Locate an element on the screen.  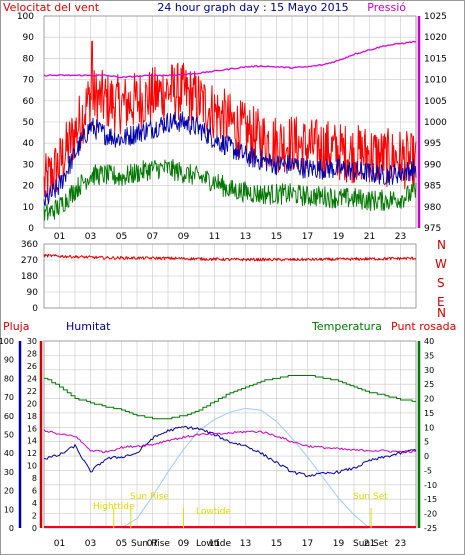
p2-frame is located at coordinates (230, 276).